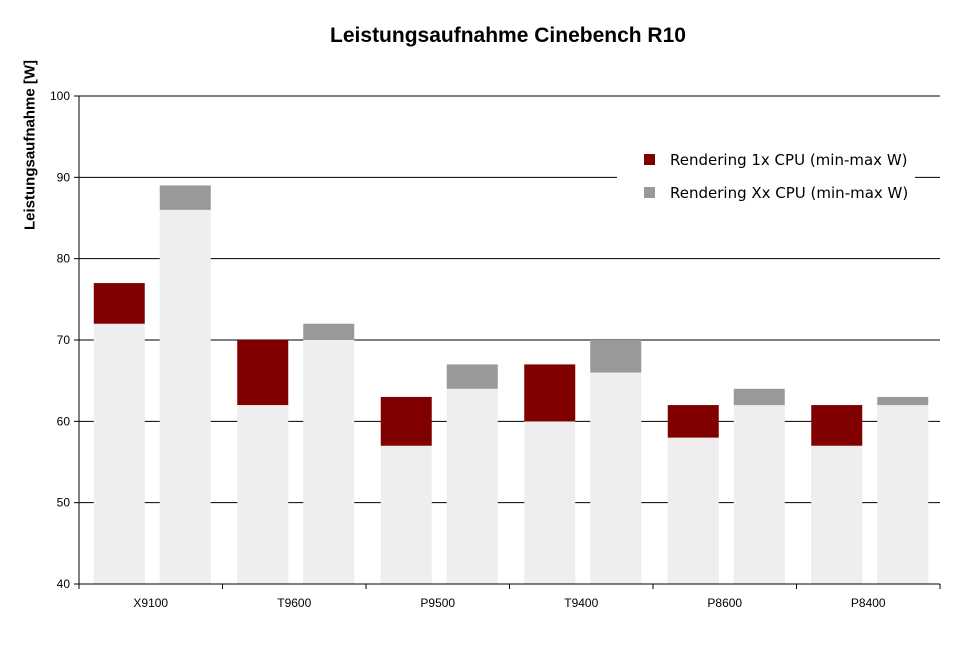  What do you see at coordinates (60, 96) in the screenshot?
I see `y-tick-label: 100` at bounding box center [60, 96].